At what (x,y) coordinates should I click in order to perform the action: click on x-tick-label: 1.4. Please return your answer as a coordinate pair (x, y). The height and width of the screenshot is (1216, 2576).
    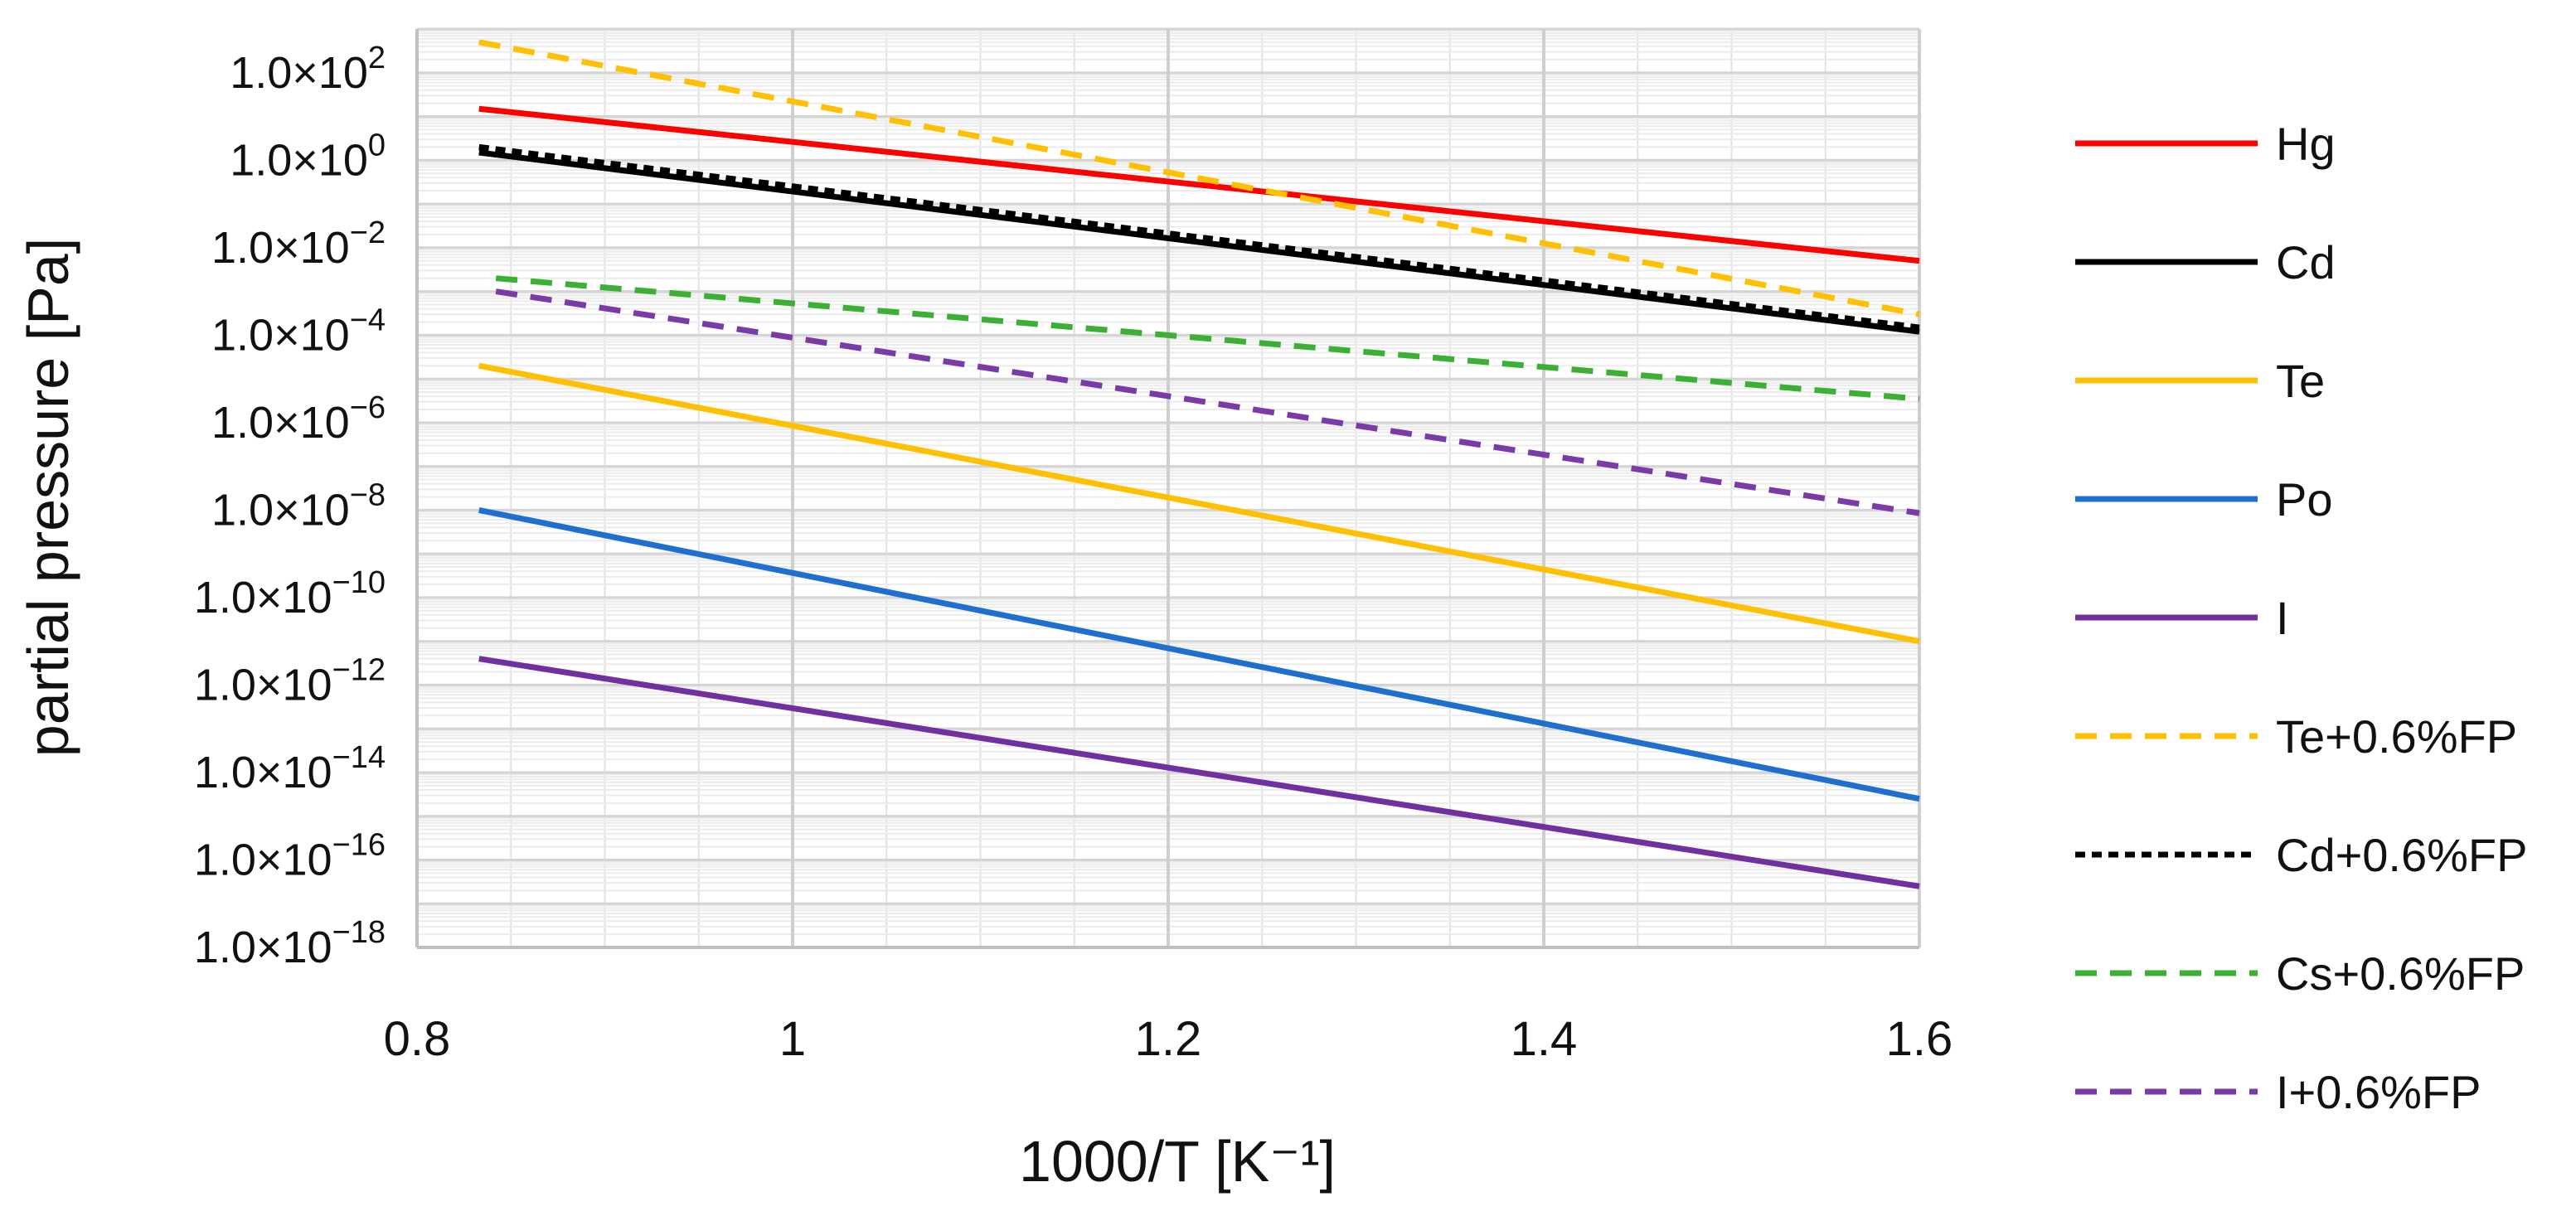
    Looking at the image, I should click on (1544, 1039).